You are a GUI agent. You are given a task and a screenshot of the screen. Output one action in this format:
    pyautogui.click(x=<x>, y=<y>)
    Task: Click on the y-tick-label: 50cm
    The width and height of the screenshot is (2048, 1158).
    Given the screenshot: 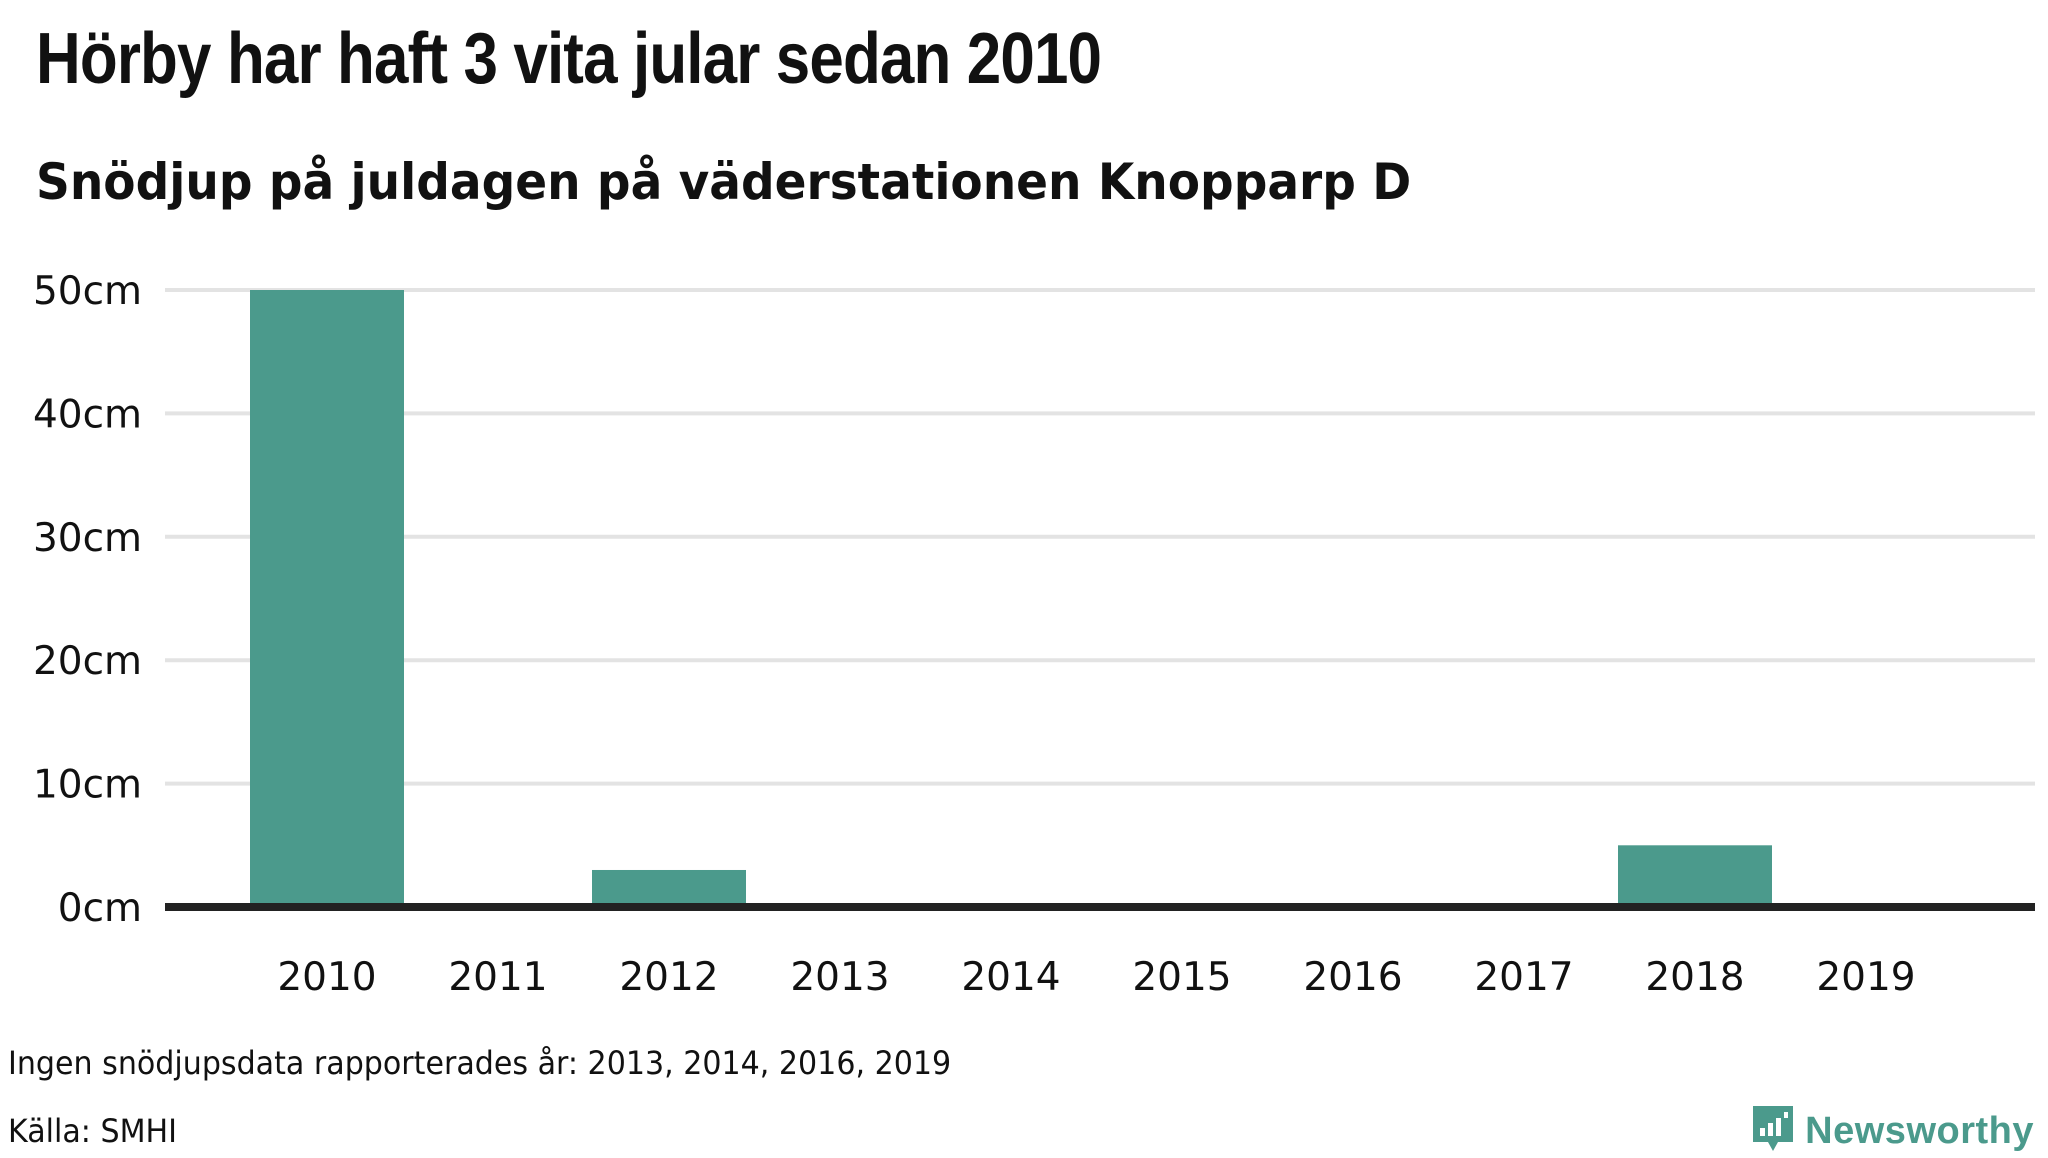 What is the action you would take?
    pyautogui.click(x=87, y=291)
    